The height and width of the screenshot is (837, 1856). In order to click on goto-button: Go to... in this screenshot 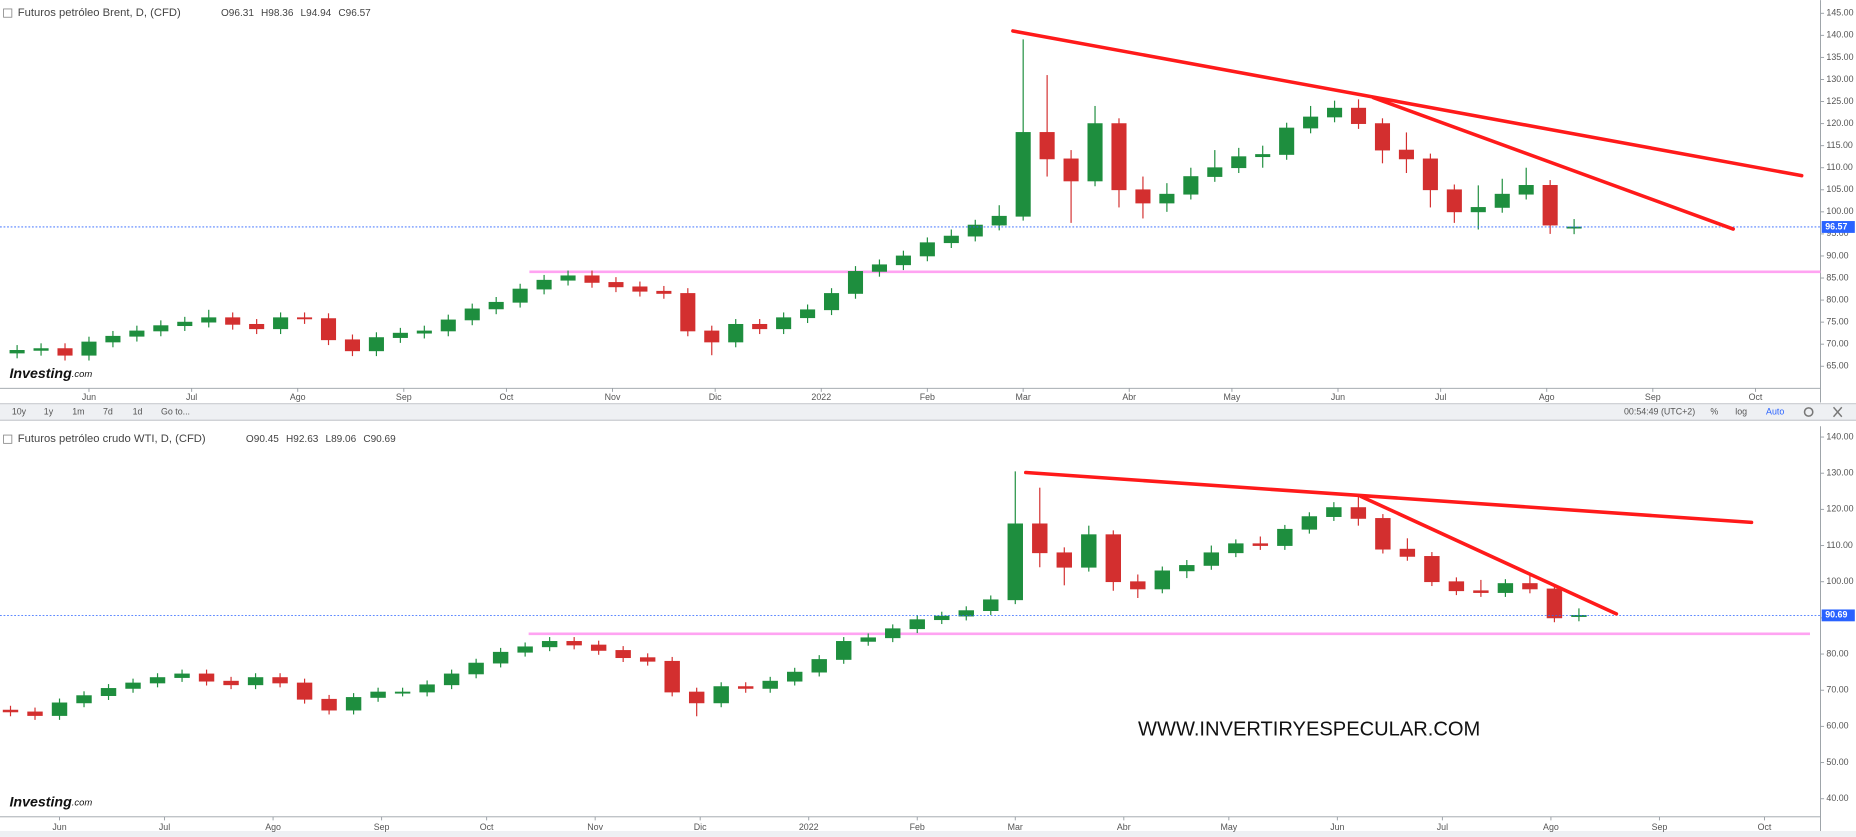, I will do `click(175, 411)`.